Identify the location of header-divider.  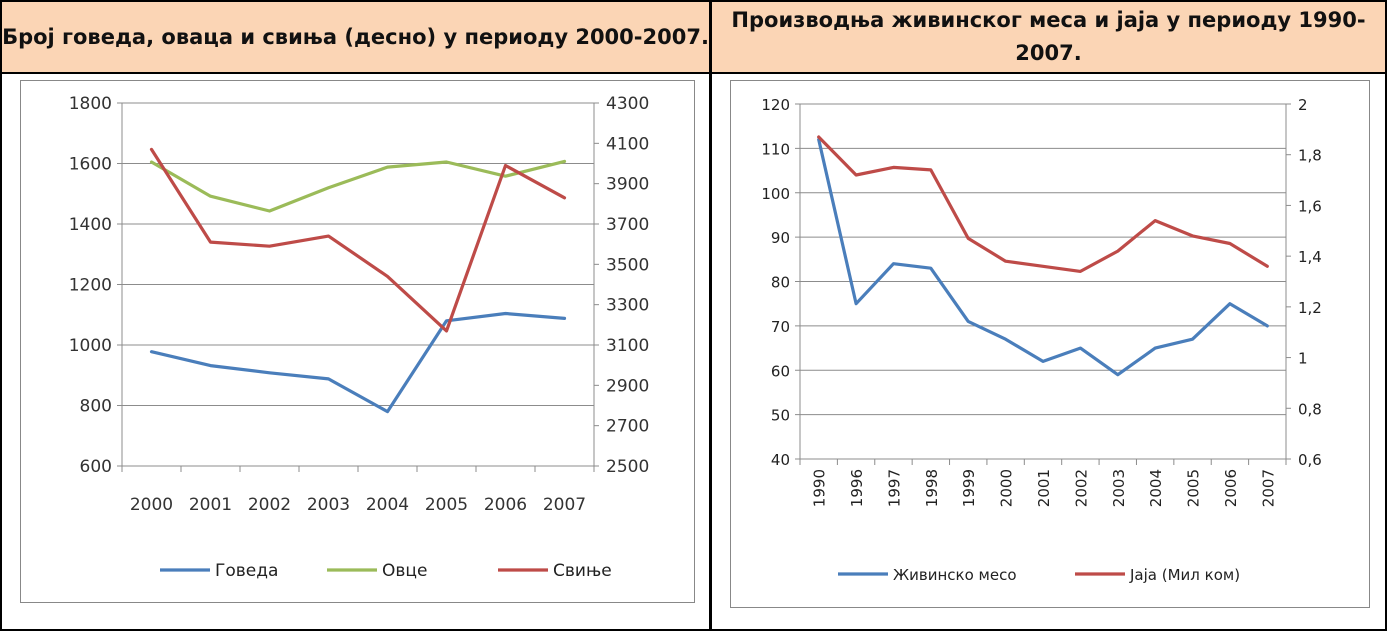
(693, 73).